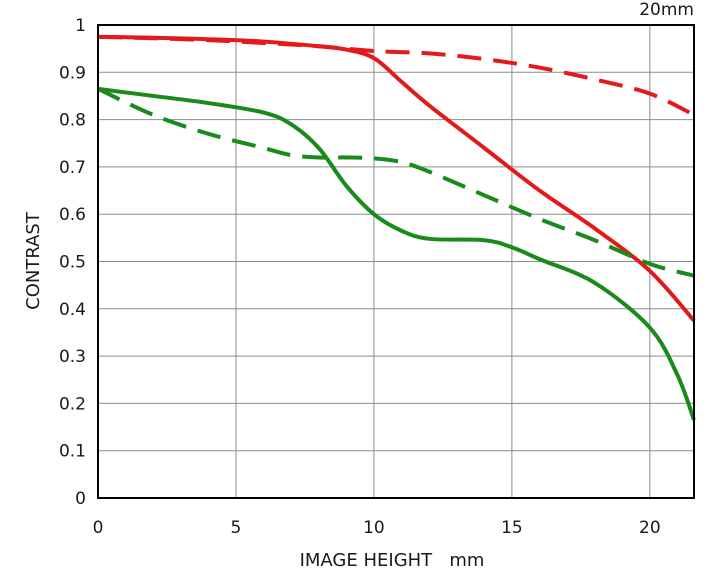  I want to click on y-tick-labels: 0 0.1 0.2 0.3 0.4 0.5 0.6 0.7 0.8 0.9 1, so click(72, 262).